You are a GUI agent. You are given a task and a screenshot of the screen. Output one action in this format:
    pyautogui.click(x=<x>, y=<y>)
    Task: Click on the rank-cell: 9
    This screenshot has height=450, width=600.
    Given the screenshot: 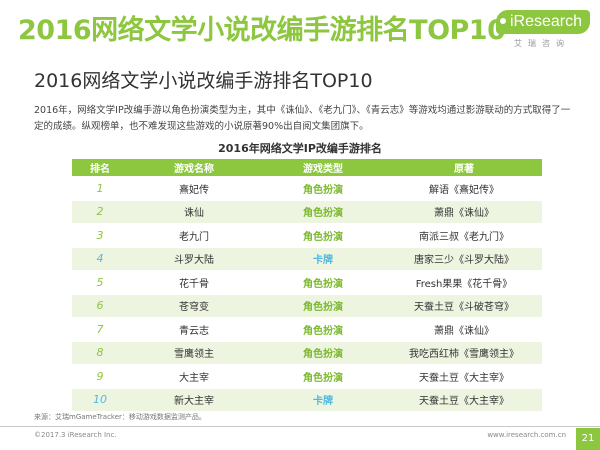 What is the action you would take?
    pyautogui.click(x=100, y=376)
    